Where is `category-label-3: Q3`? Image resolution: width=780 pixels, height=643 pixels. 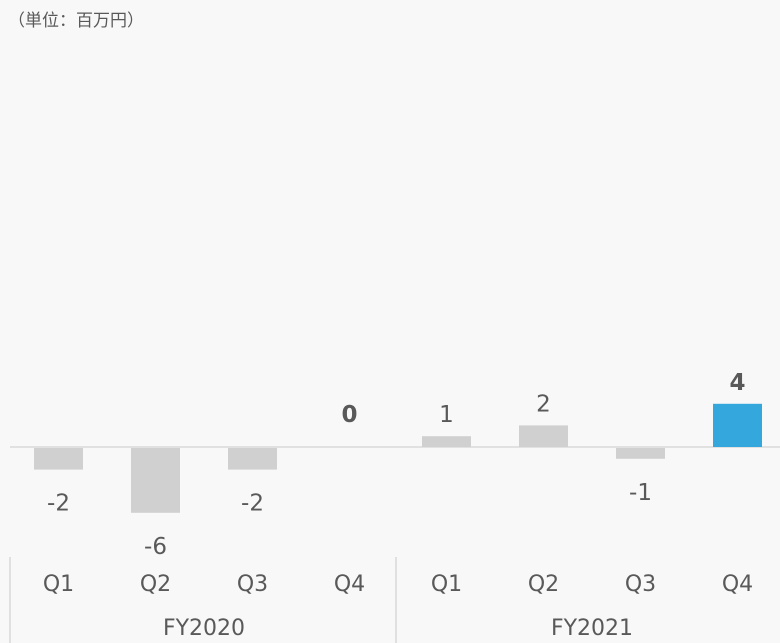
category-label-3: Q3 is located at coordinates (252, 584).